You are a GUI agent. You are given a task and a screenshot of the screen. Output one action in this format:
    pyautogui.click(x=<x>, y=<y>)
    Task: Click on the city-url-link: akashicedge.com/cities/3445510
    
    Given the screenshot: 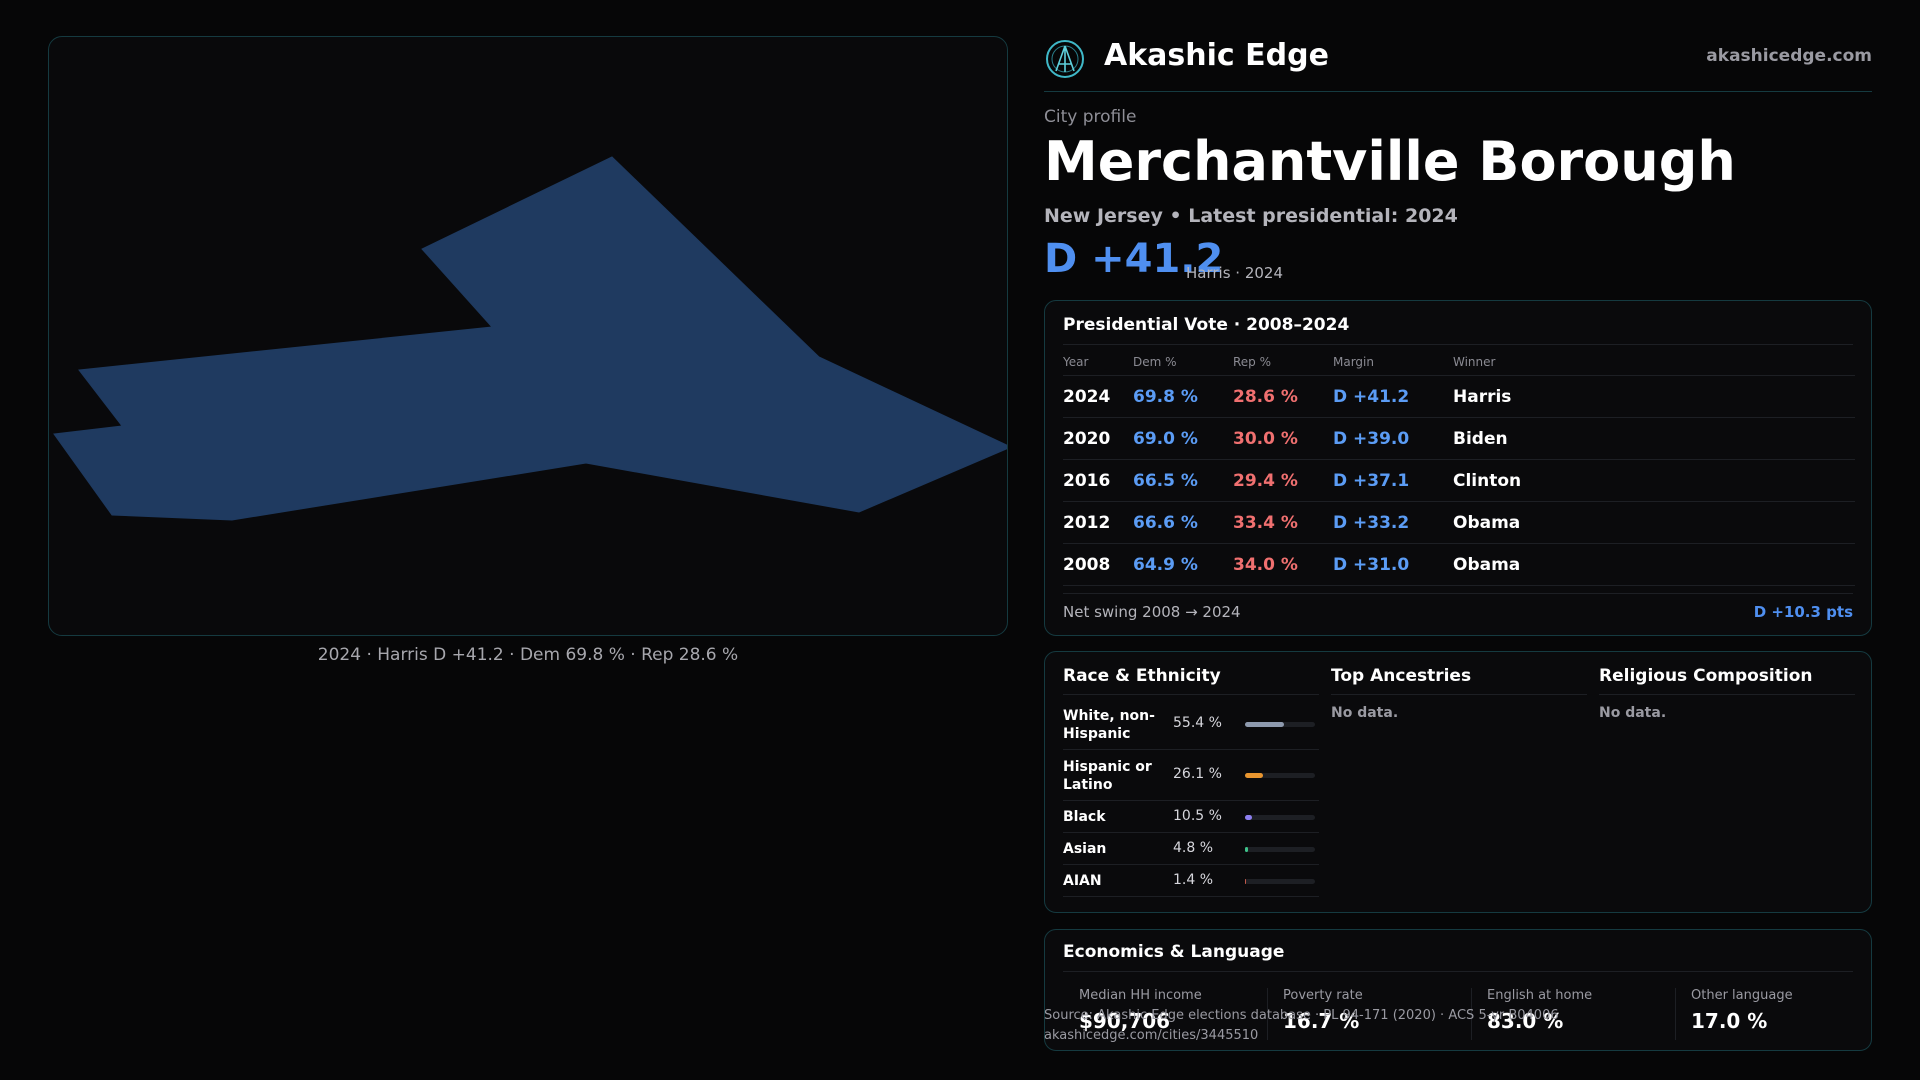 What is the action you would take?
    pyautogui.click(x=1151, y=1035)
    